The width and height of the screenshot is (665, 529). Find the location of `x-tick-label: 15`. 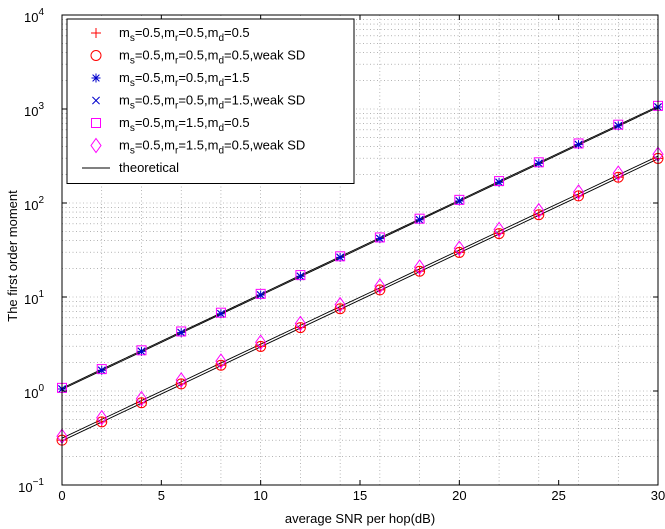

x-tick-label: 15 is located at coordinates (360, 495).